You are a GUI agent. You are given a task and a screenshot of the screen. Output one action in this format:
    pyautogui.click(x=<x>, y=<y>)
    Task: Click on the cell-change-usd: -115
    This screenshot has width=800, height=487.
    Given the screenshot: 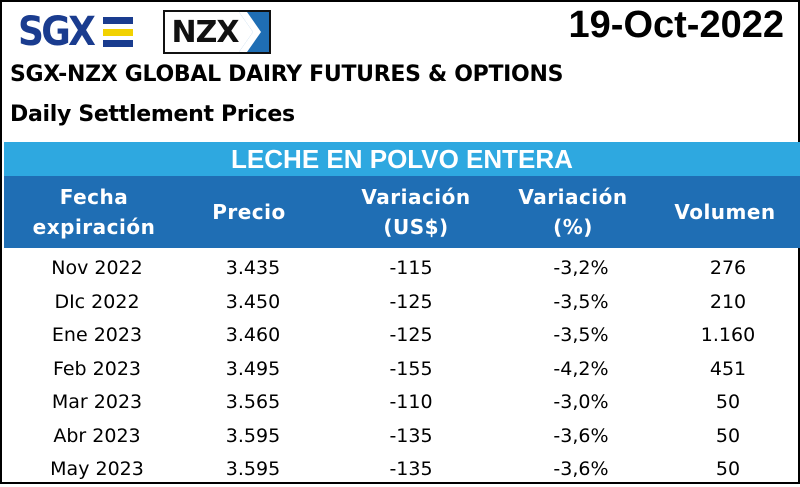 What is the action you would take?
    pyautogui.click(x=411, y=268)
    